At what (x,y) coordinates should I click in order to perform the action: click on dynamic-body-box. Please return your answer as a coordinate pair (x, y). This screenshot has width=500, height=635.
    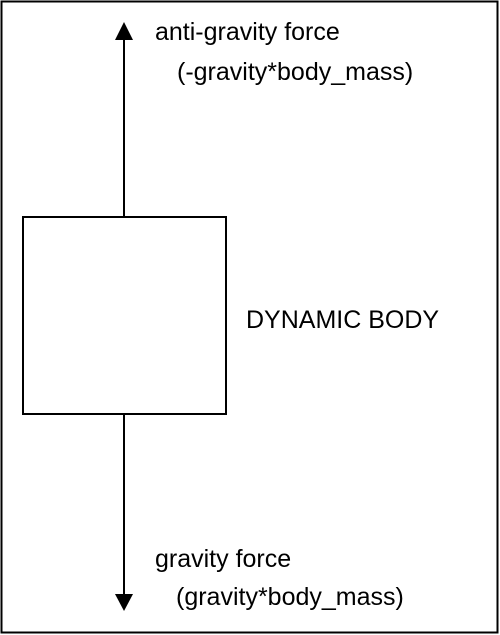
    Looking at the image, I should click on (124, 315).